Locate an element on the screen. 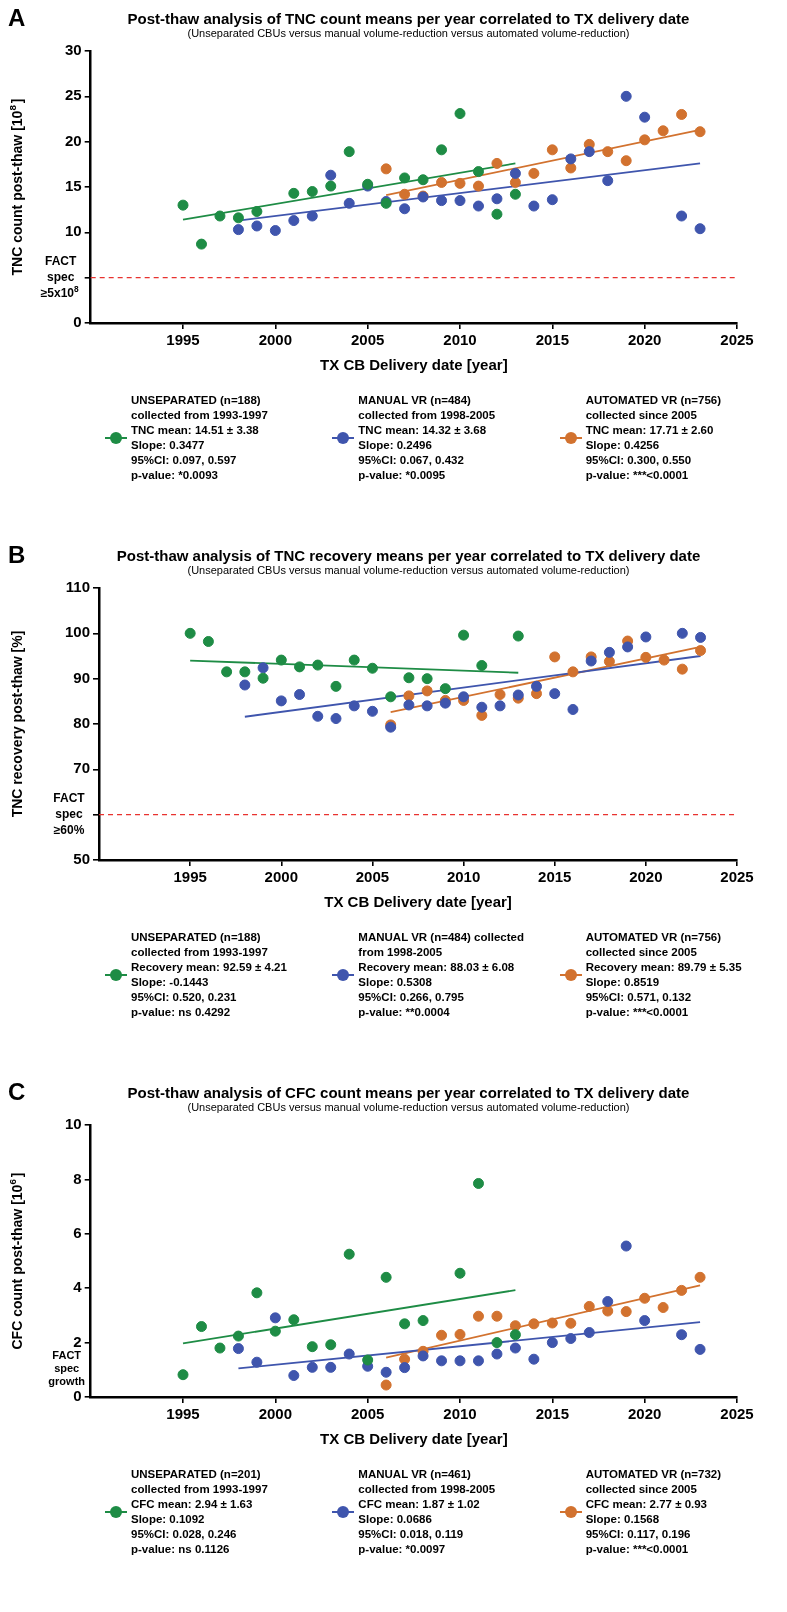 Image resolution: width=787 pixels, height=1612 pixels. y-tick-label: 90 is located at coordinates (82, 677).